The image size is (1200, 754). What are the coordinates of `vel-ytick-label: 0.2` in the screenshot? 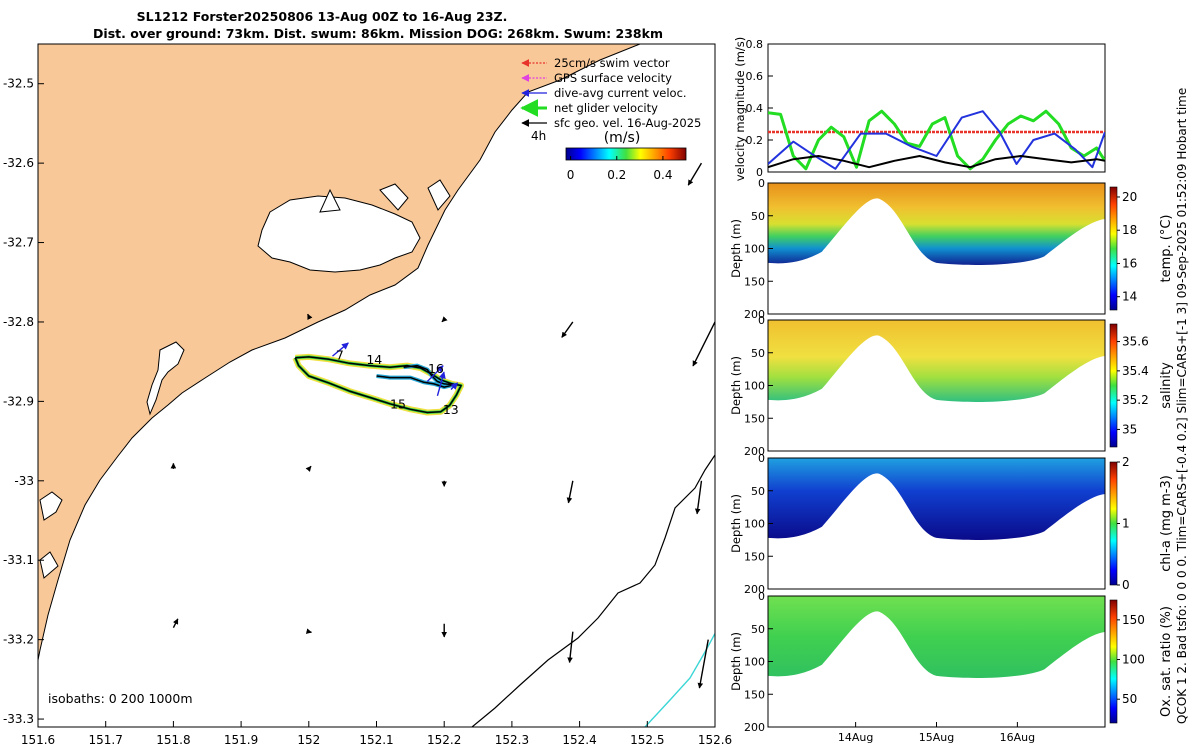 It's located at (755, 140).